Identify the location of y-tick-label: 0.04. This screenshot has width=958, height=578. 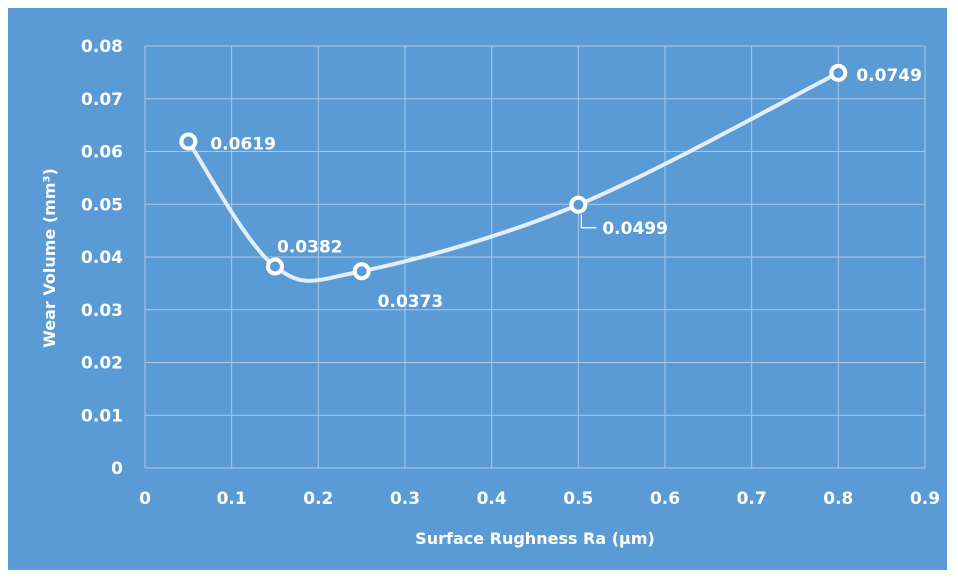
(102, 258).